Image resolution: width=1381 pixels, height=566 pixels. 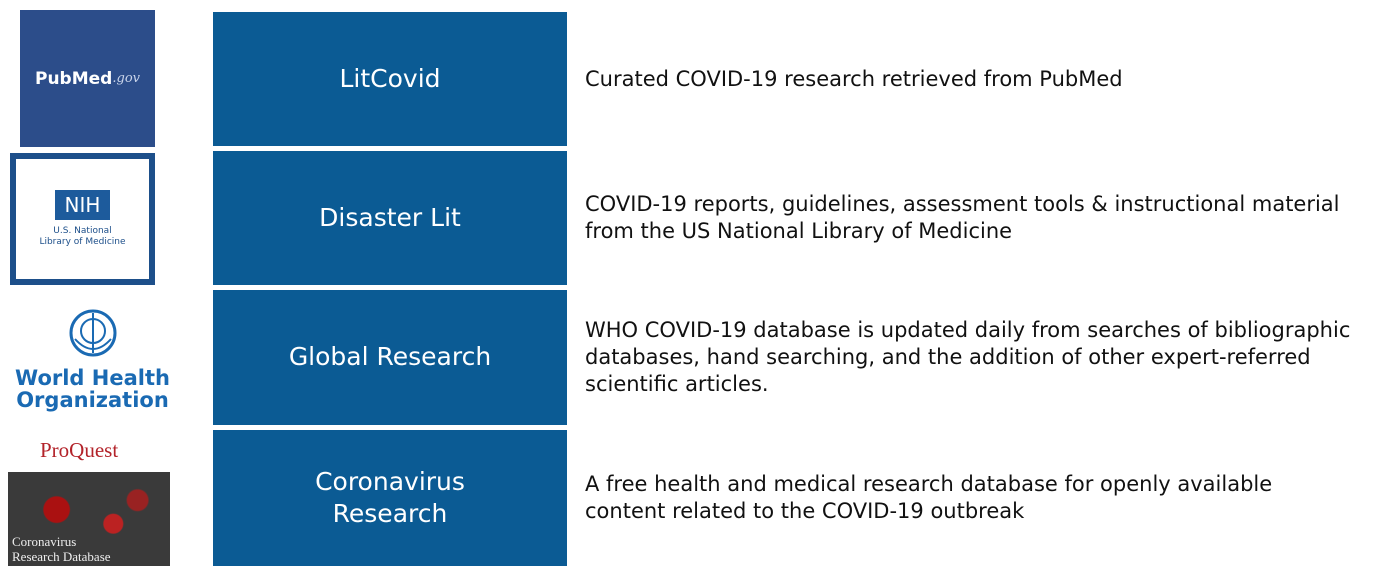 I want to click on resource-button: LitCovid, so click(x=390, y=79).